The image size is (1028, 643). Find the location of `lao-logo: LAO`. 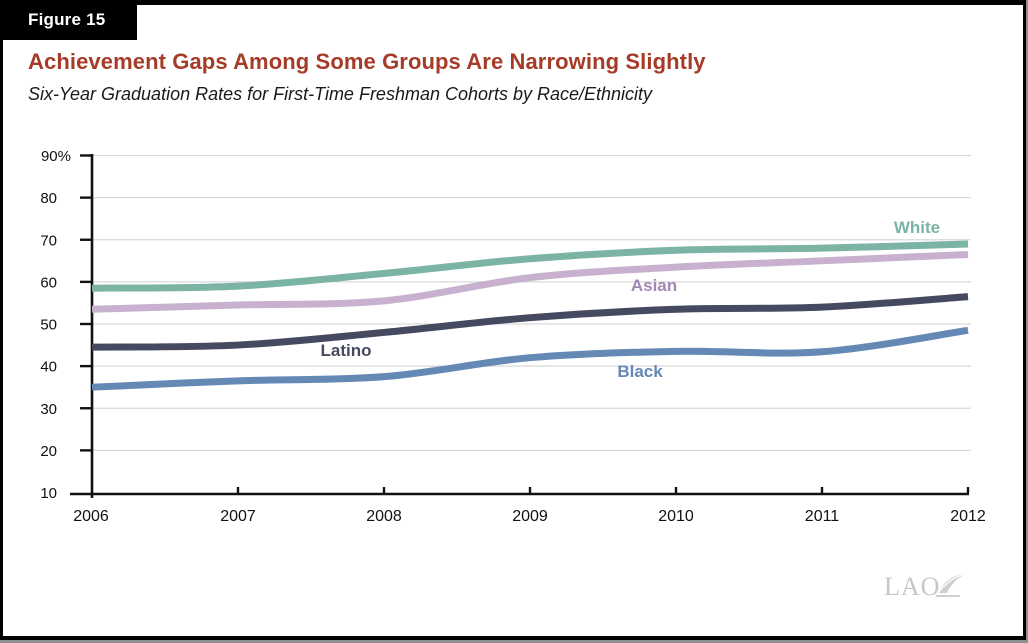

lao-logo: LAO is located at coordinates (926, 587).